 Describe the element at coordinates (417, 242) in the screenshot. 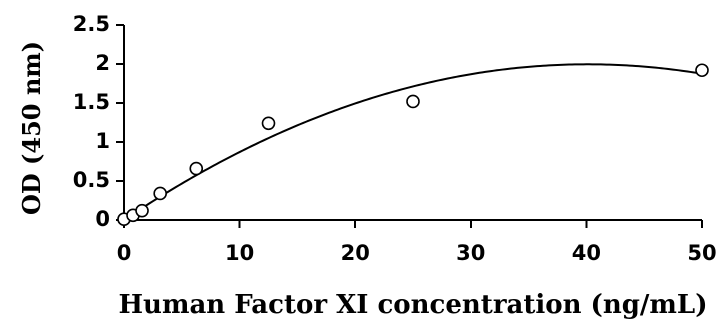

I see `x-axis-ticks: 0 10 20 30 40 50` at that location.